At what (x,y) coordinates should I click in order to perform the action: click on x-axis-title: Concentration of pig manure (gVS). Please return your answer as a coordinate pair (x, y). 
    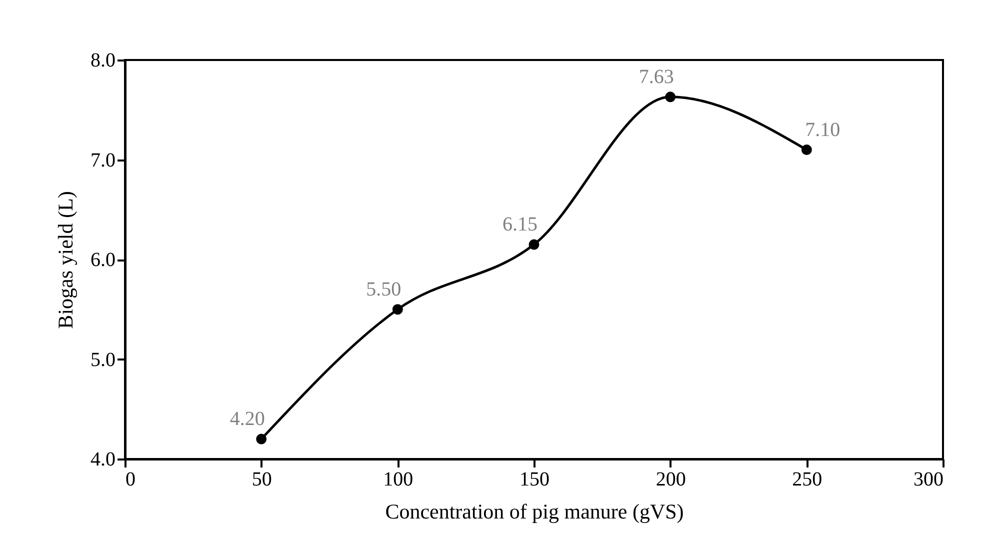
    Looking at the image, I should click on (534, 512).